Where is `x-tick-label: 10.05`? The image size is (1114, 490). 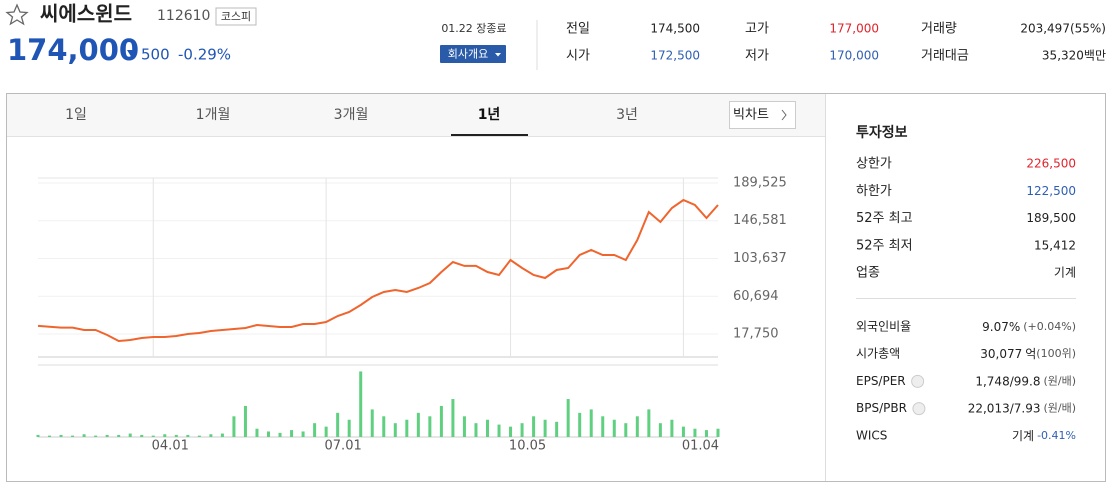 x-tick-label: 10.05 is located at coordinates (527, 446).